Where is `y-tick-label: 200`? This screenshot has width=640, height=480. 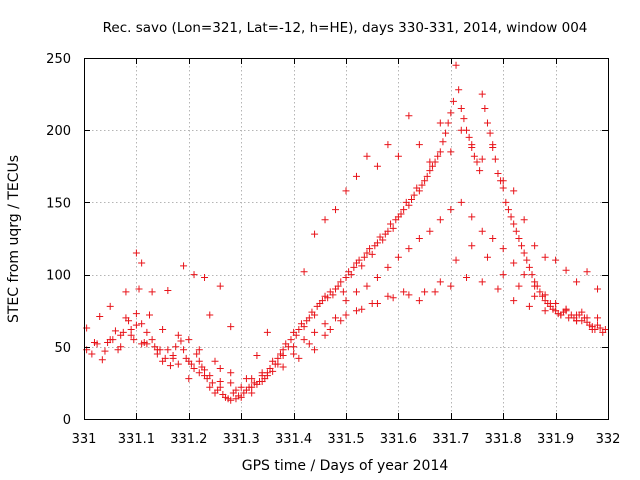 y-tick-label: 200 is located at coordinates (58, 131).